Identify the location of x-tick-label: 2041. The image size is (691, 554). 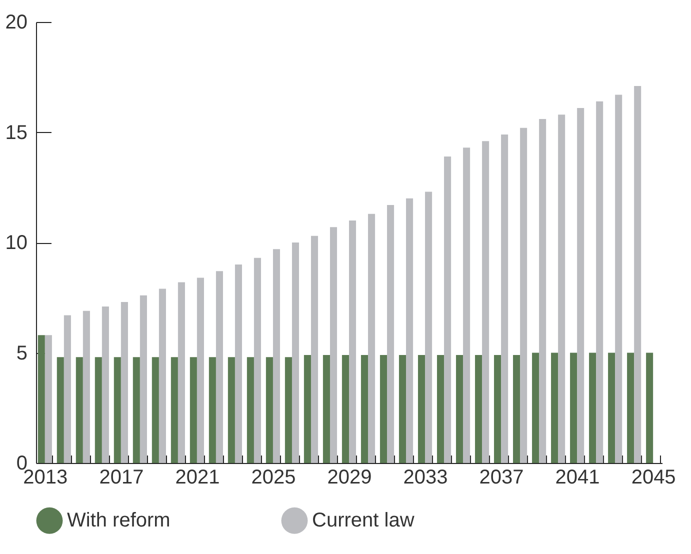
(577, 477).